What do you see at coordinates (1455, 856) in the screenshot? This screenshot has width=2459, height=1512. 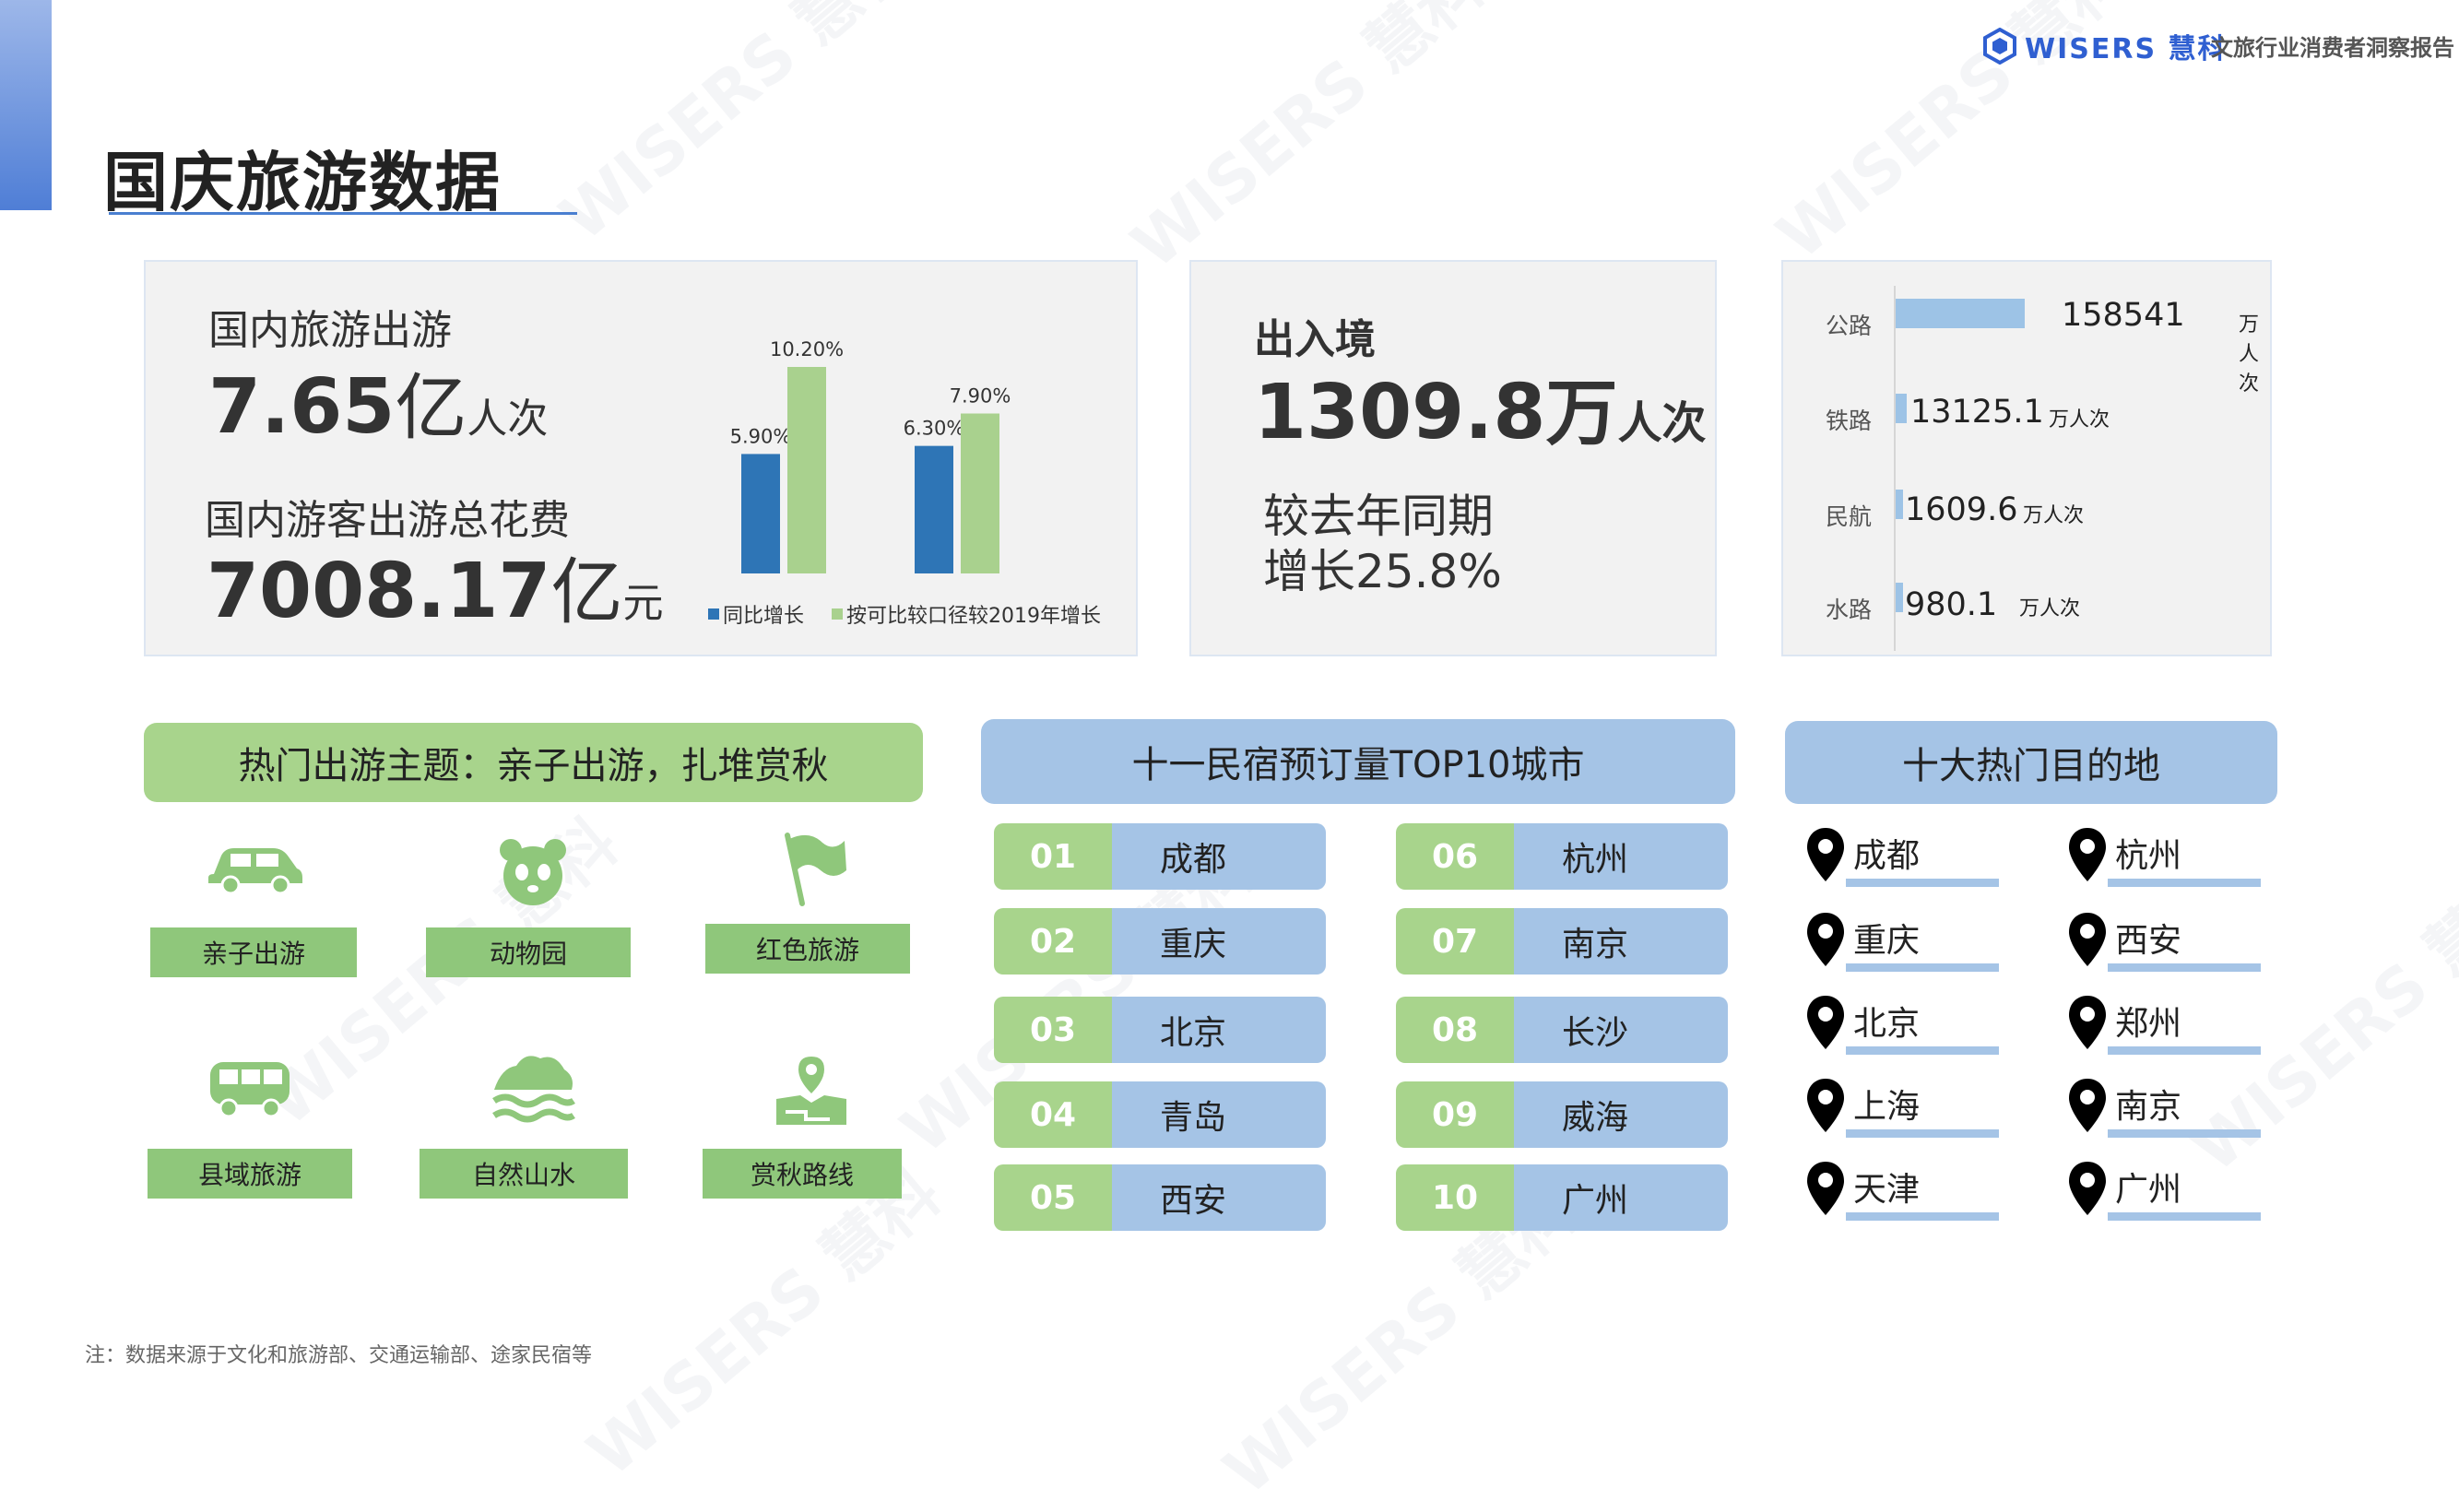 I see `rank-number: 06` at bounding box center [1455, 856].